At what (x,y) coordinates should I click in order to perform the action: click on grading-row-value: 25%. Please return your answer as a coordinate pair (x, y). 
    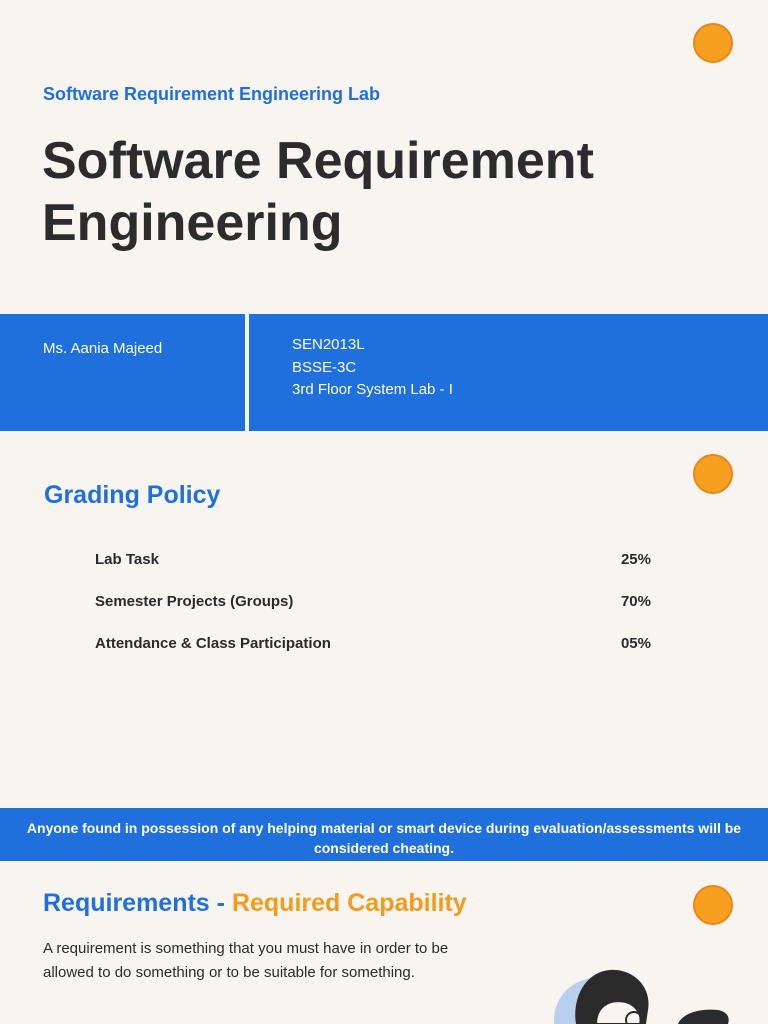
    Looking at the image, I should click on (635, 559).